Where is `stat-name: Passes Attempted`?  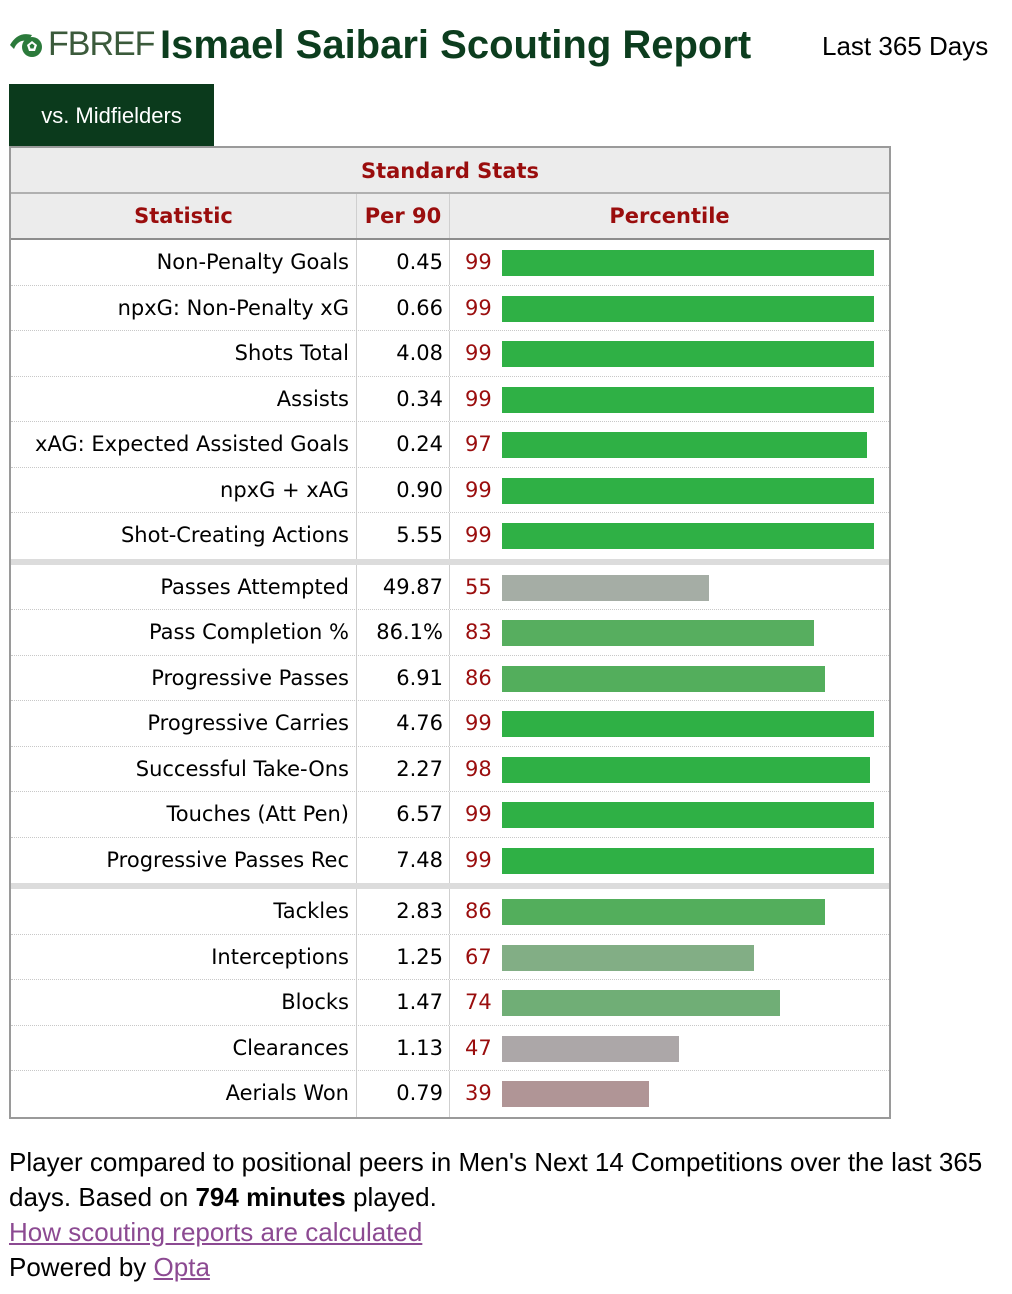
stat-name: Passes Attempted is located at coordinates (254, 586).